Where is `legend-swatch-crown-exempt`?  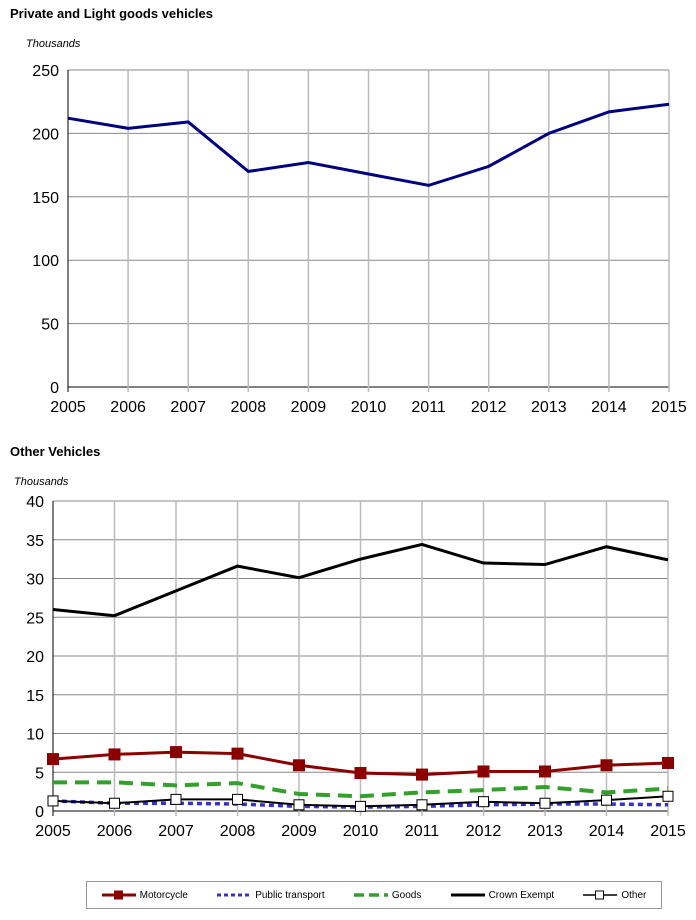
legend-swatch-crown-exempt is located at coordinates (467, 895).